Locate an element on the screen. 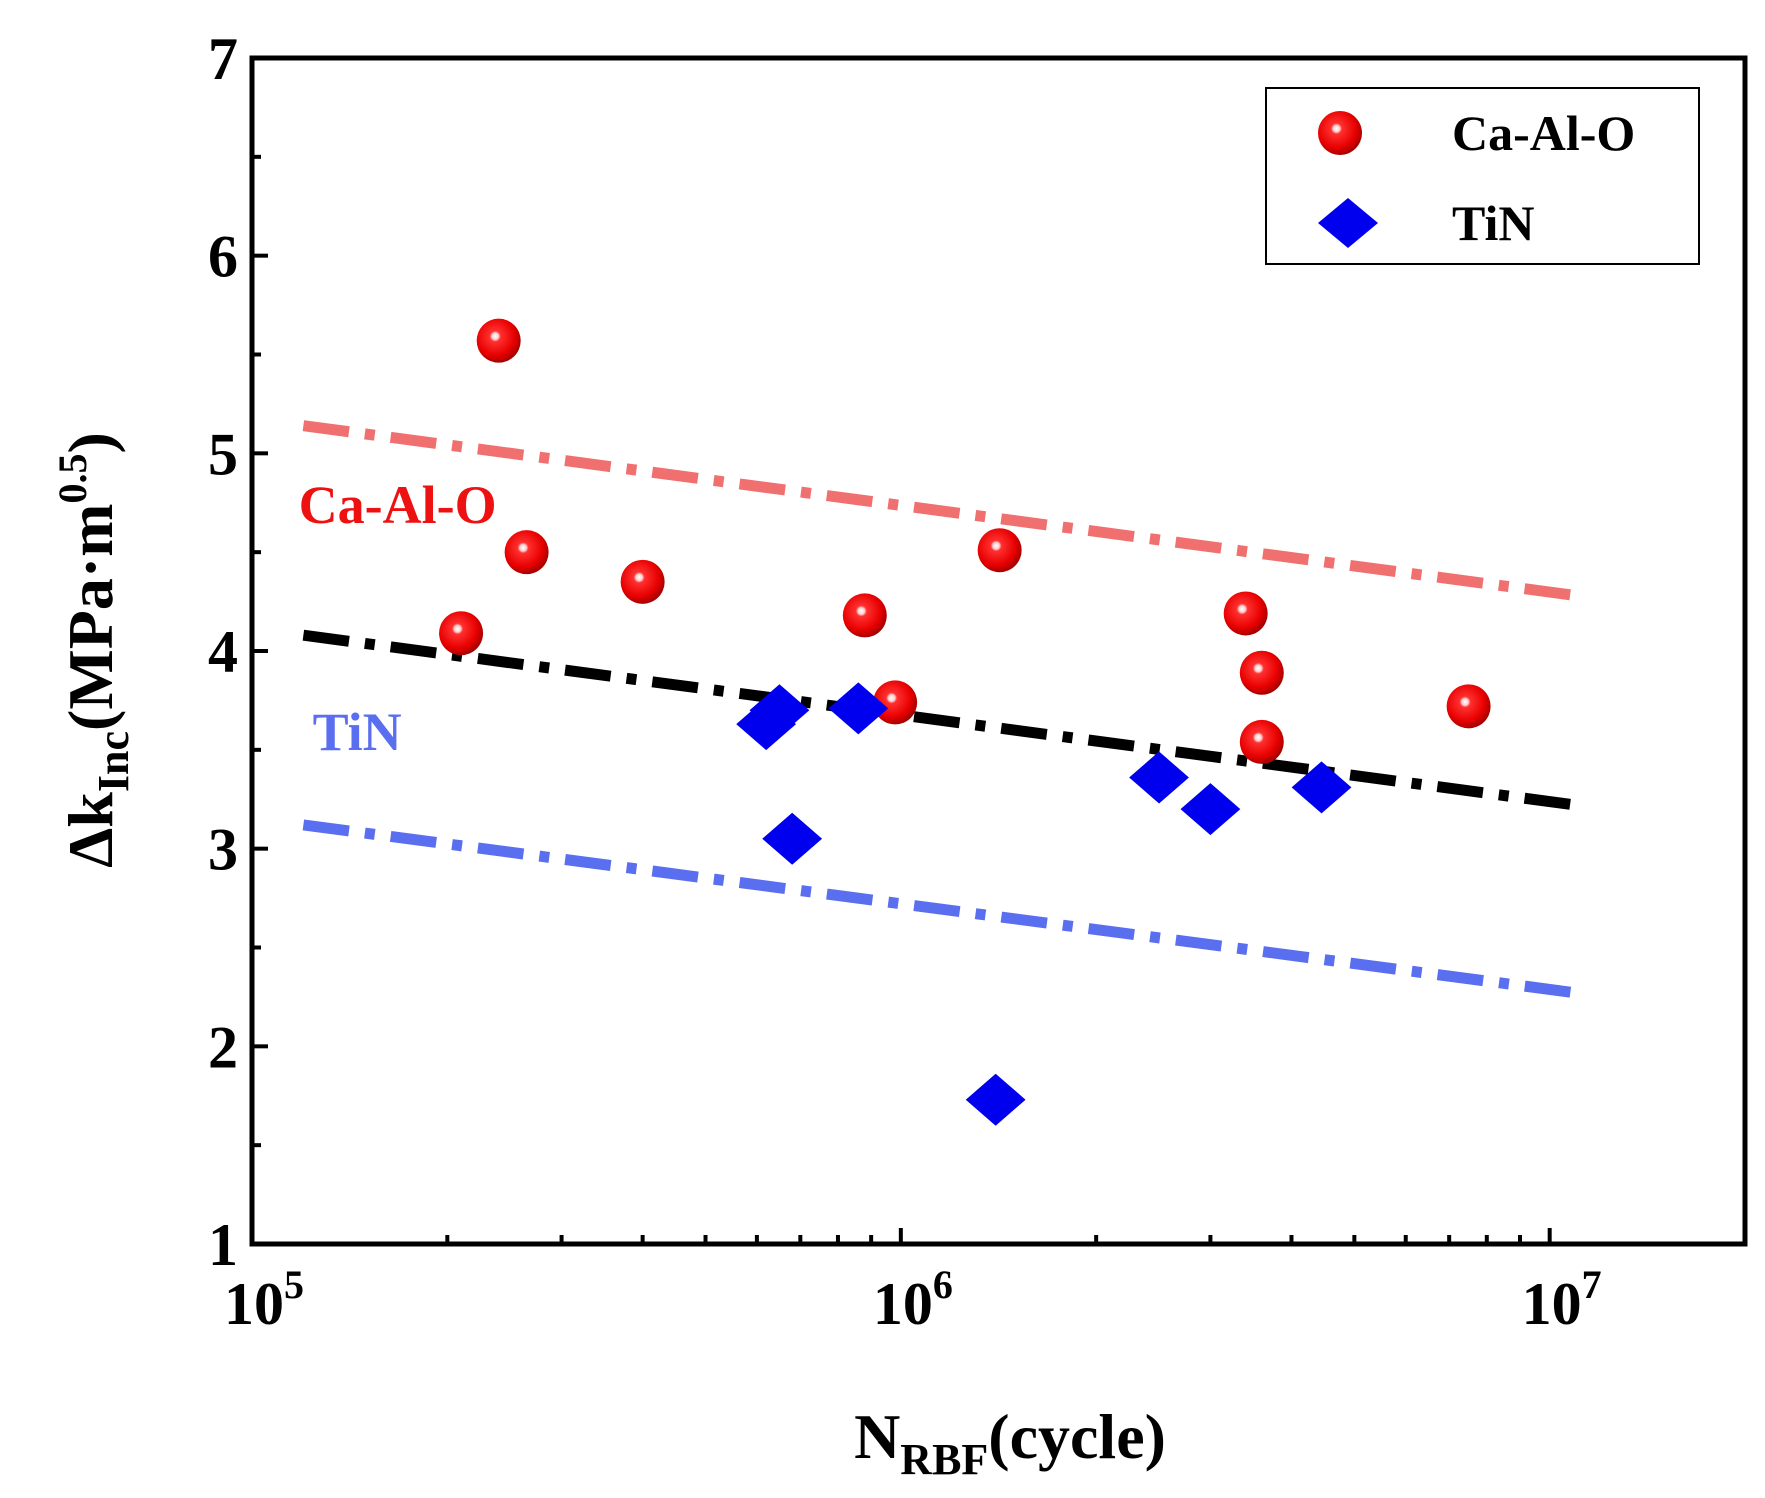 Image resolution: width=1765 pixels, height=1498 pixels. y-tick-label: 6 is located at coordinates (223, 257).